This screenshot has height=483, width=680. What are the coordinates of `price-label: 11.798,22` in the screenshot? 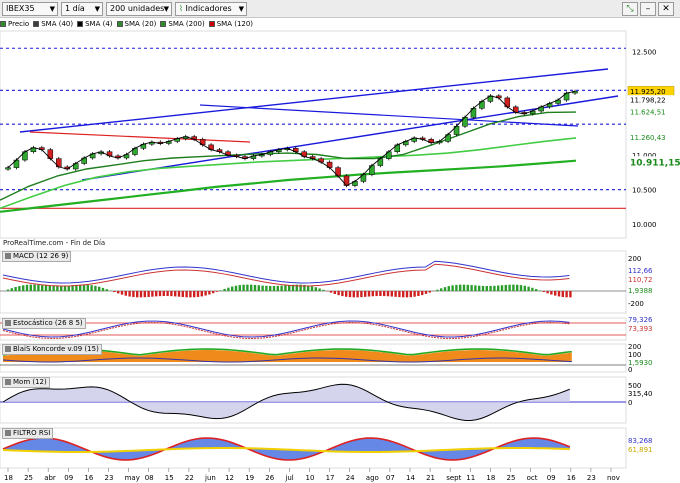 It's located at (648, 101).